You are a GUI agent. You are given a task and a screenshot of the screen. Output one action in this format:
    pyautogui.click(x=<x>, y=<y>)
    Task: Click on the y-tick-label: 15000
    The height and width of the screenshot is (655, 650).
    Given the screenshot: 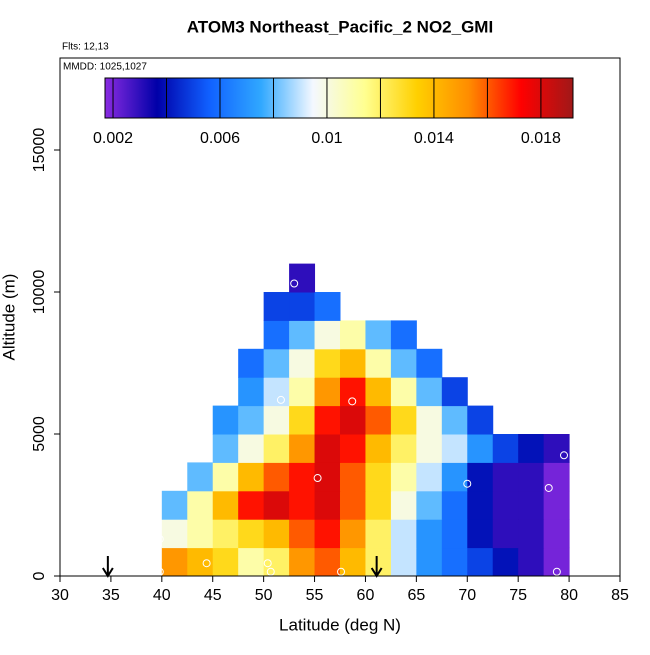 What is the action you would take?
    pyautogui.click(x=39, y=150)
    